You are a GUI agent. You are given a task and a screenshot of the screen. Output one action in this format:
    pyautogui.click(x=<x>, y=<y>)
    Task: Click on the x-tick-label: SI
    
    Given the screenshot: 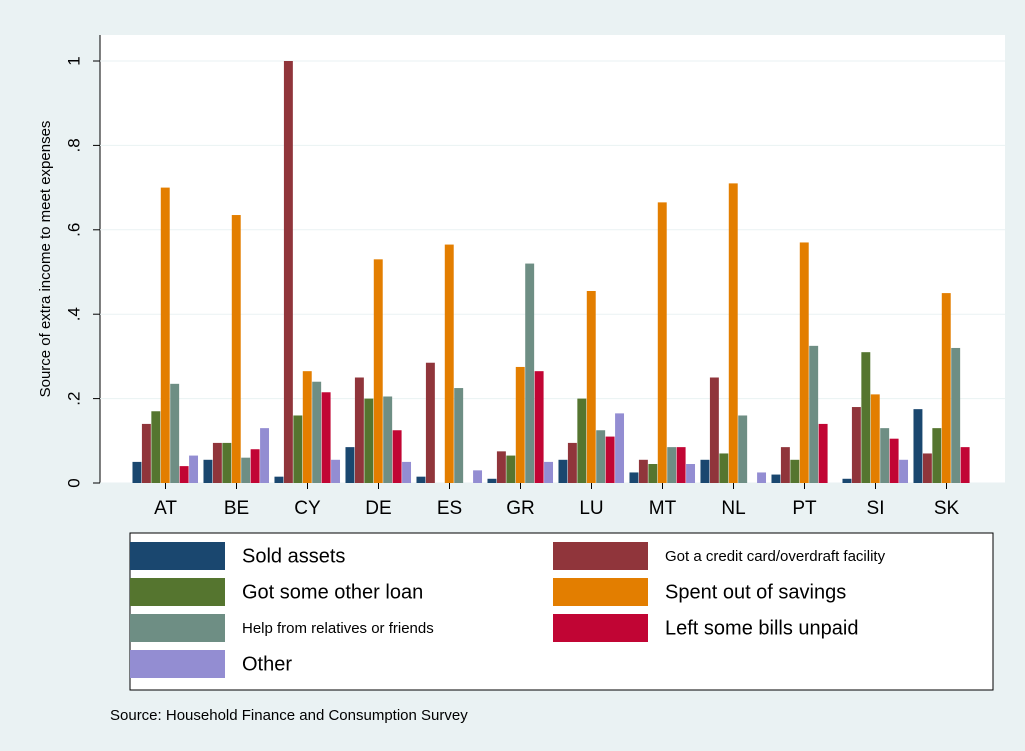 What is the action you would take?
    pyautogui.click(x=876, y=508)
    